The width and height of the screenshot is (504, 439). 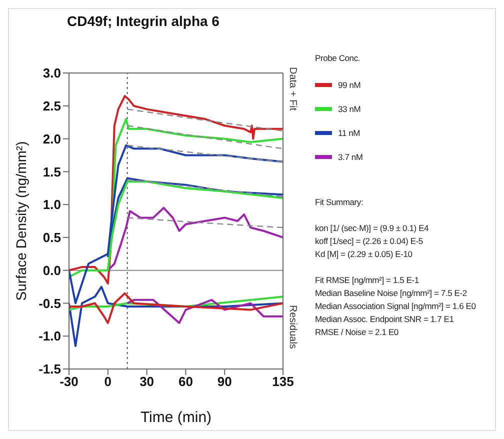 I want to click on x-tick-label: 60, so click(x=185, y=382).